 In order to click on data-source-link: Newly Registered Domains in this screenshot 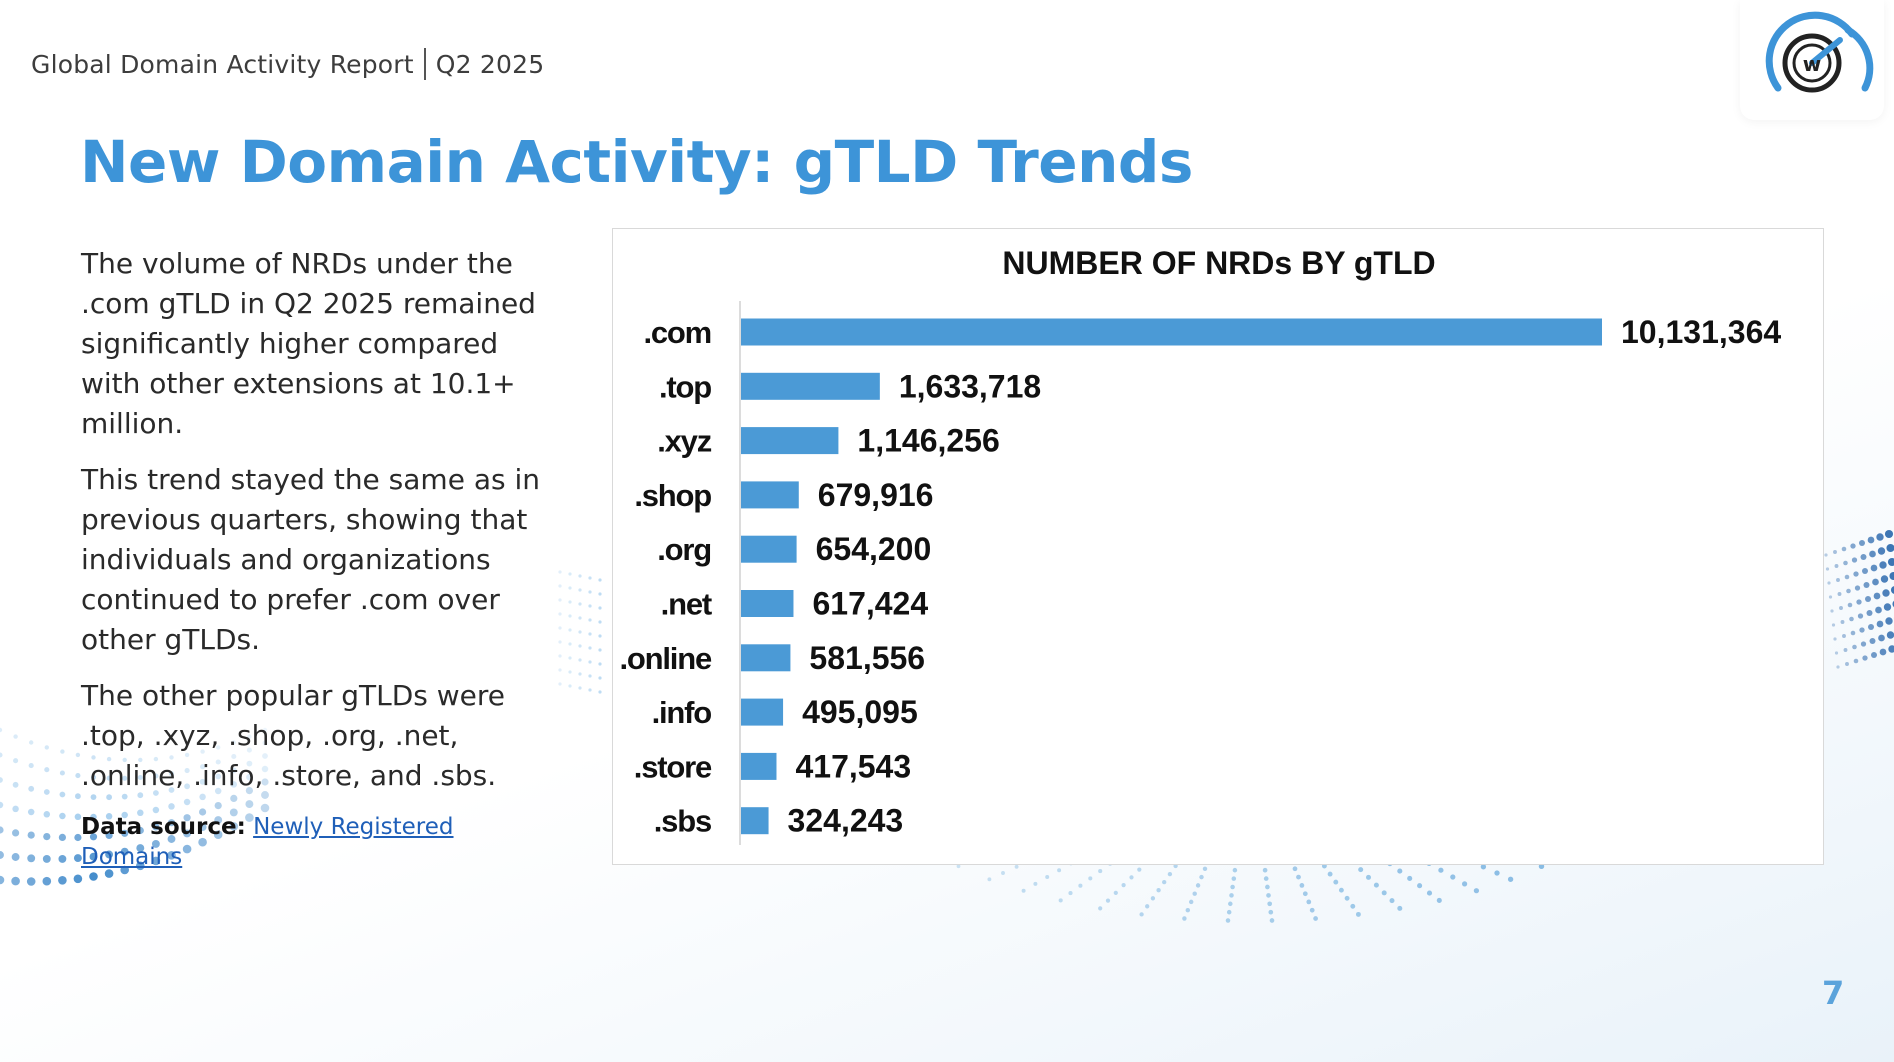, I will do `click(267, 842)`.